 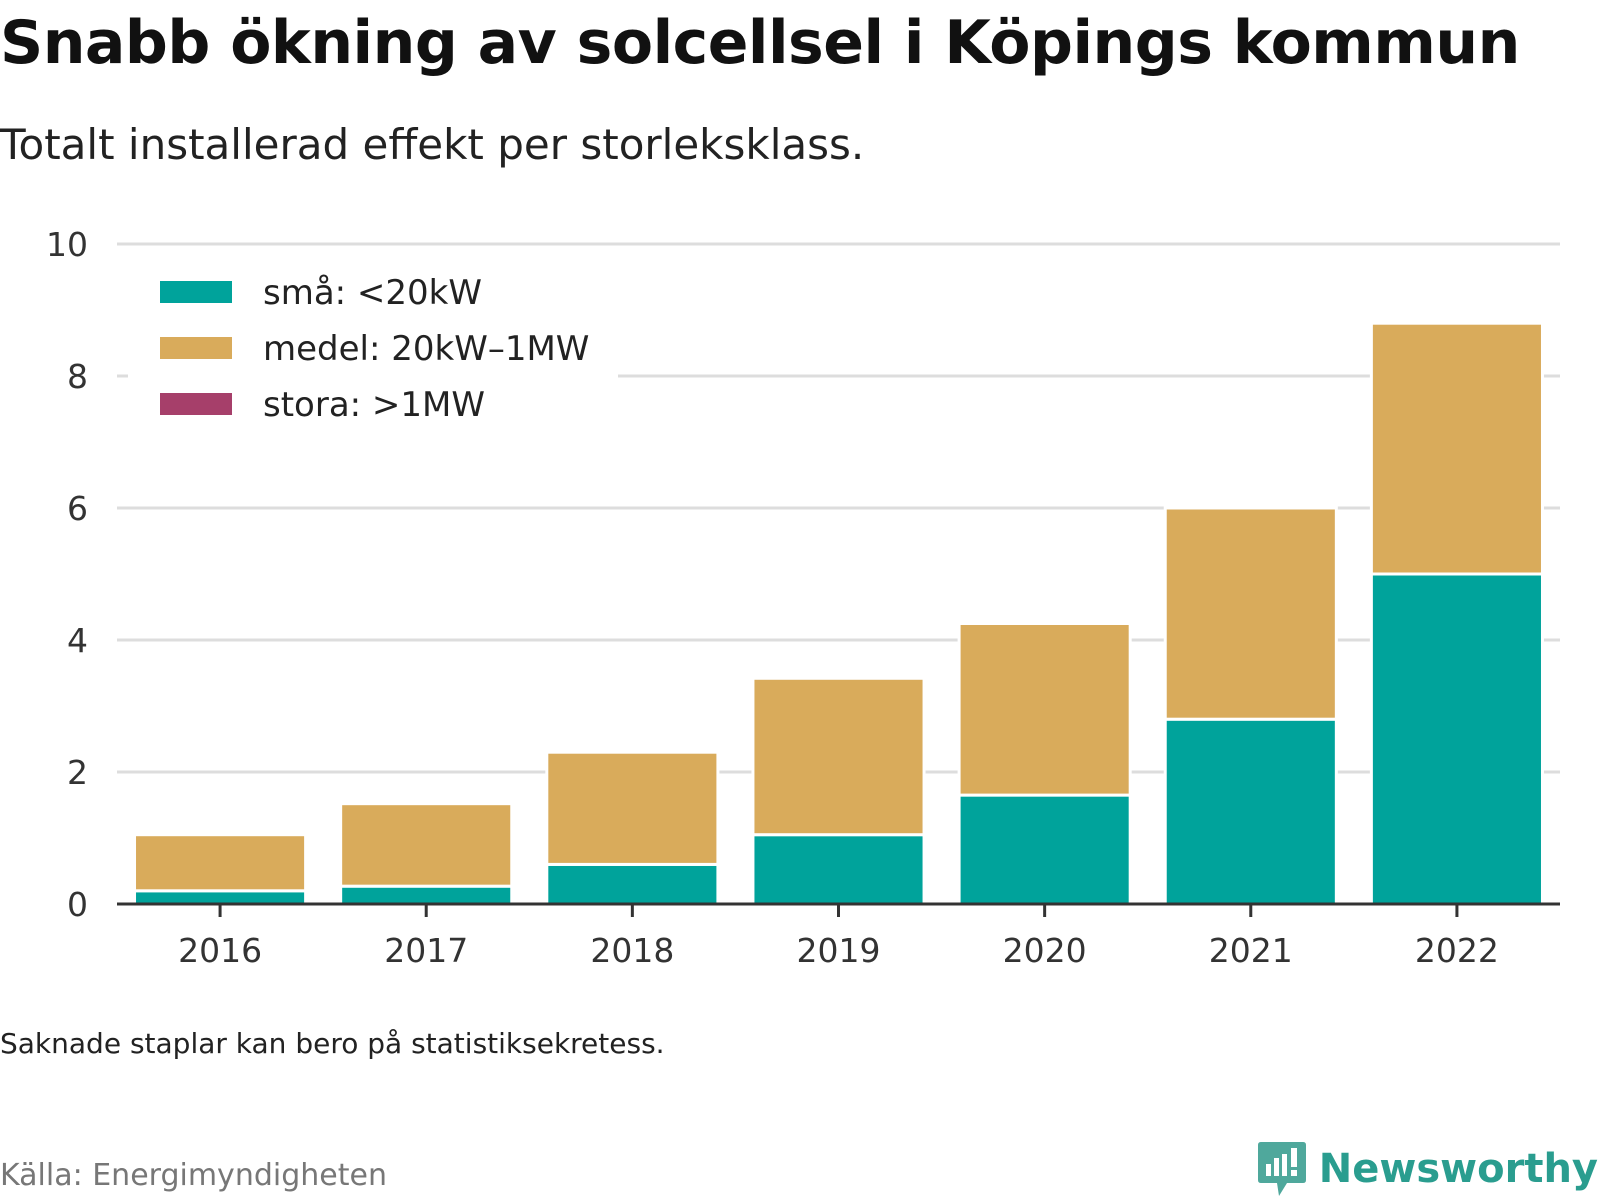 What do you see at coordinates (1458, 1169) in the screenshot?
I see `brand-name: Newsworthy` at bounding box center [1458, 1169].